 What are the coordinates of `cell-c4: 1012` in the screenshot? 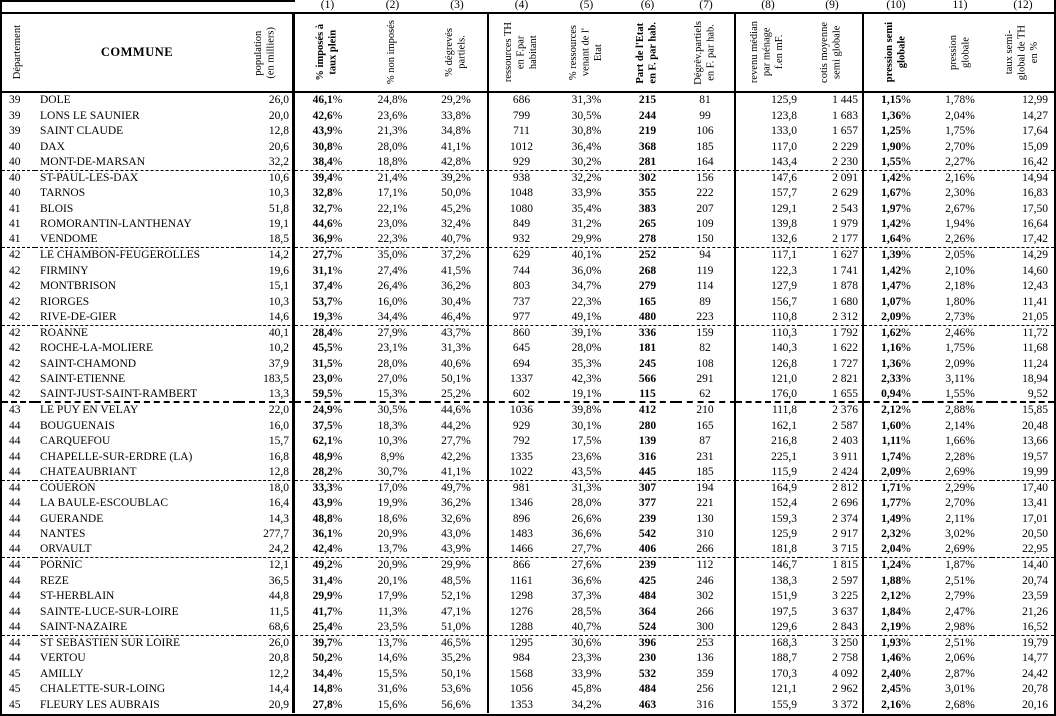 It's located at (521, 146).